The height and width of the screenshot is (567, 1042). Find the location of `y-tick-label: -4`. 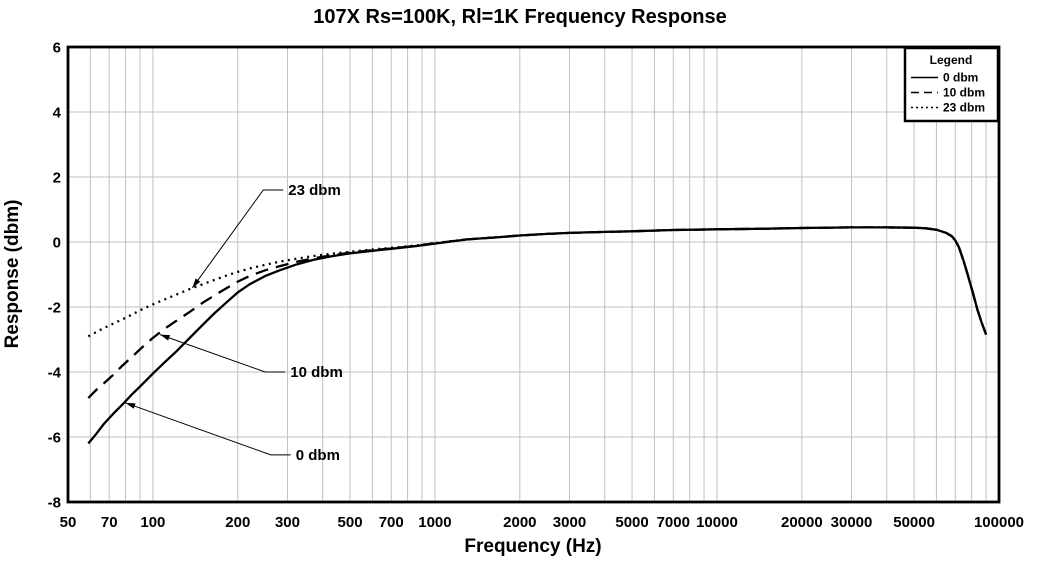

y-tick-label: -4 is located at coordinates (55, 373).